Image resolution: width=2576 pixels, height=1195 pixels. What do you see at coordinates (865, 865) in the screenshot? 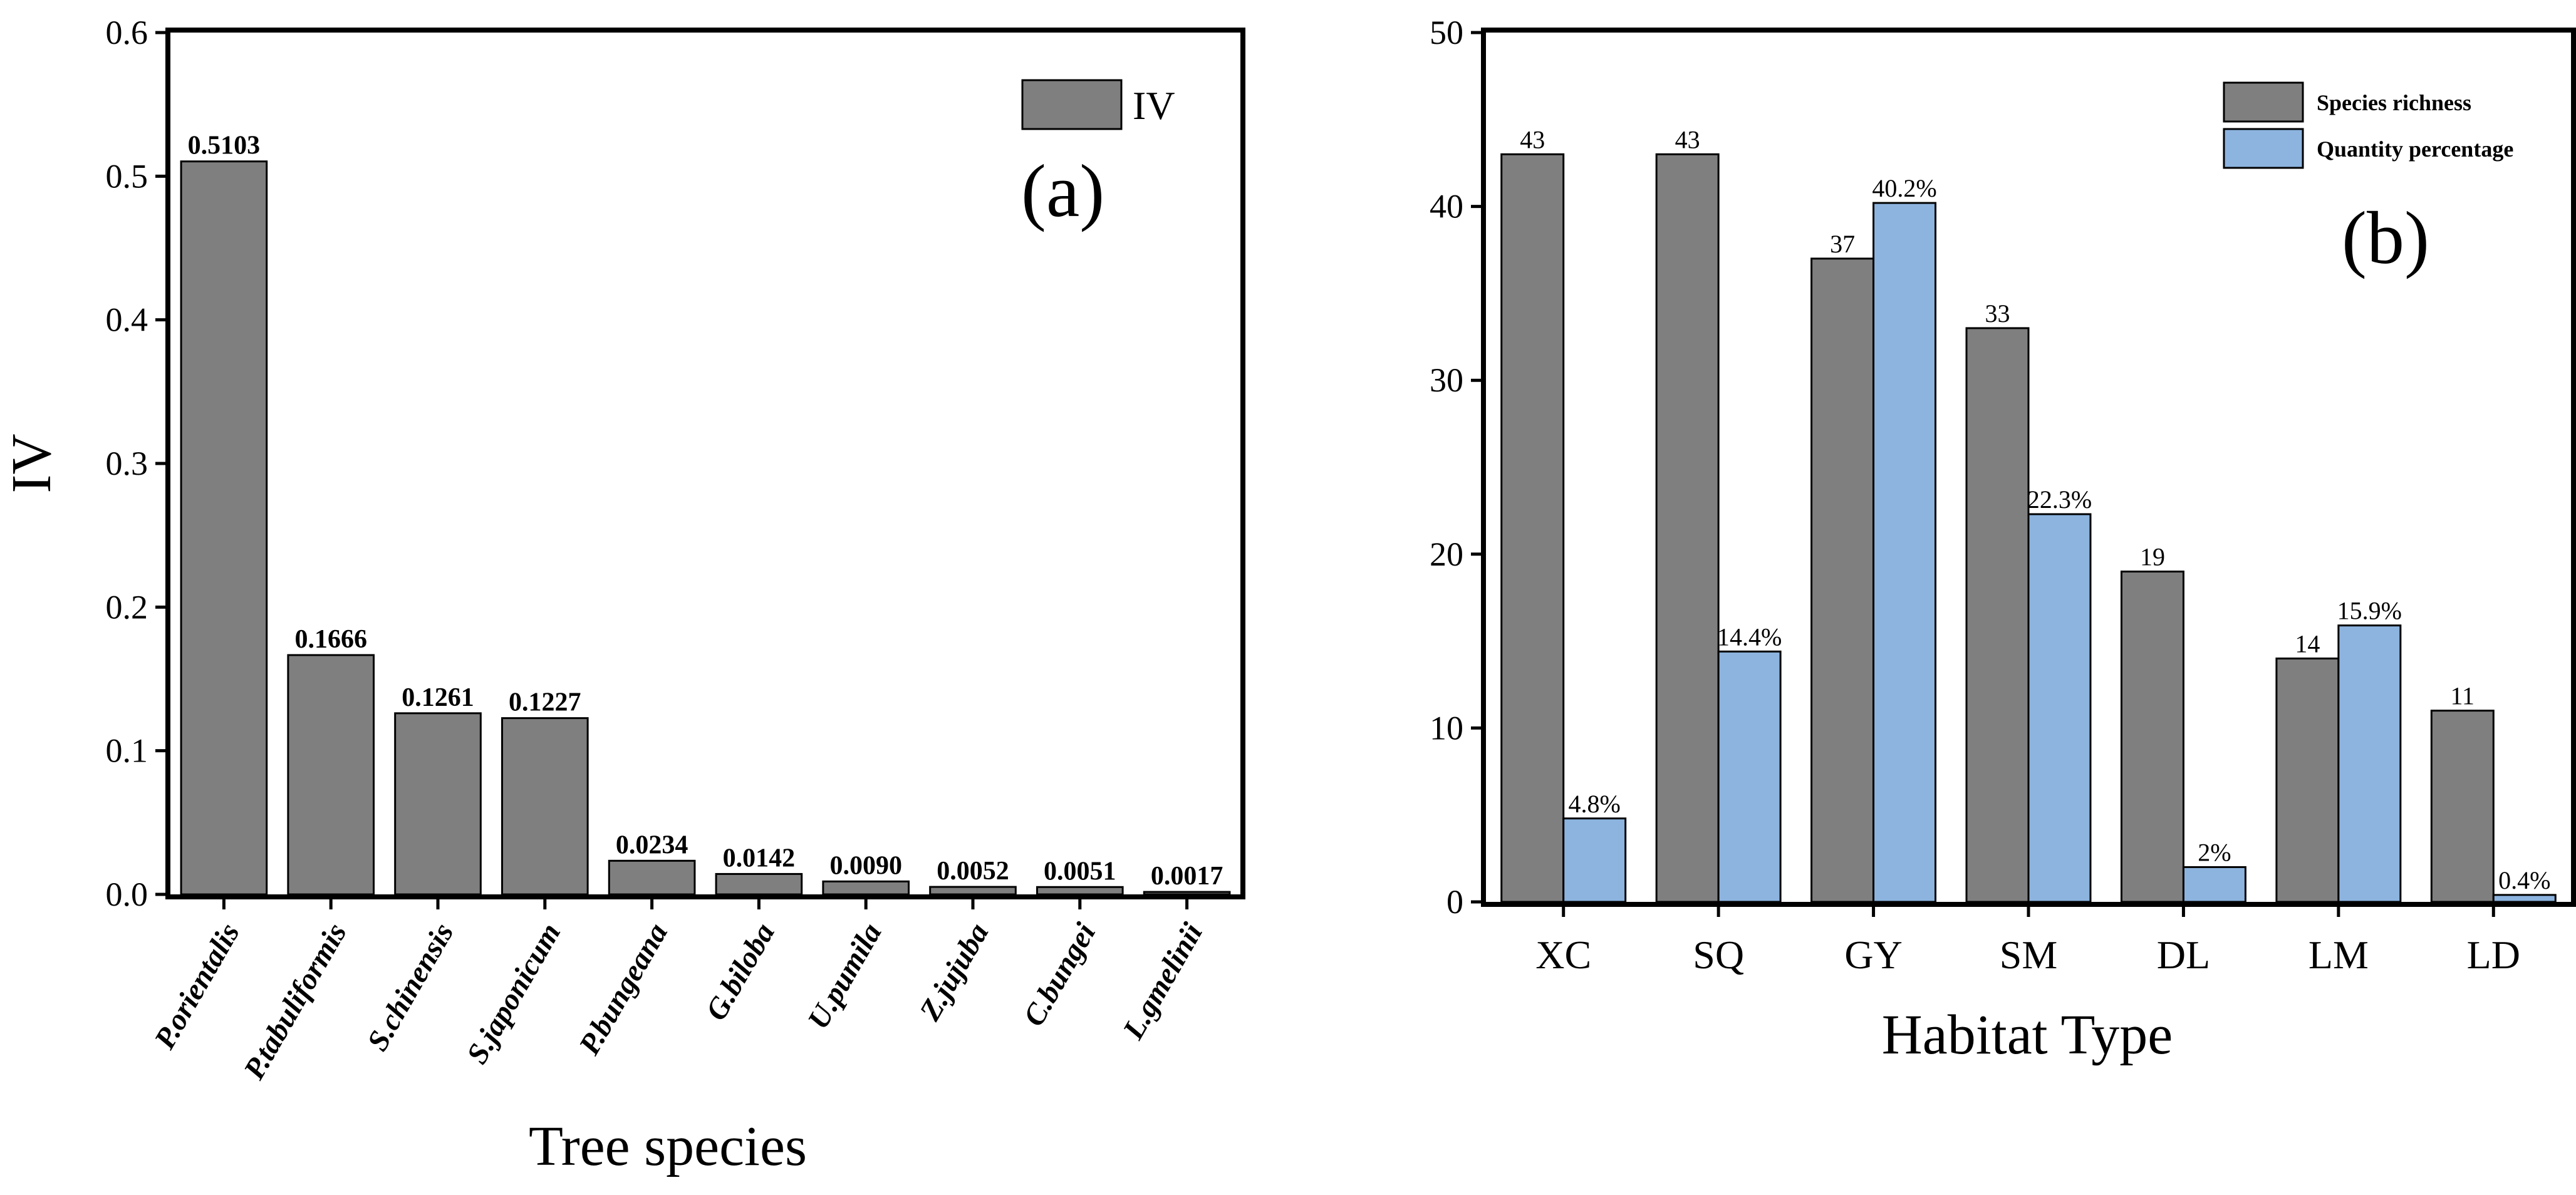
I see `chart-a-data-label: 0.0090` at bounding box center [865, 865].